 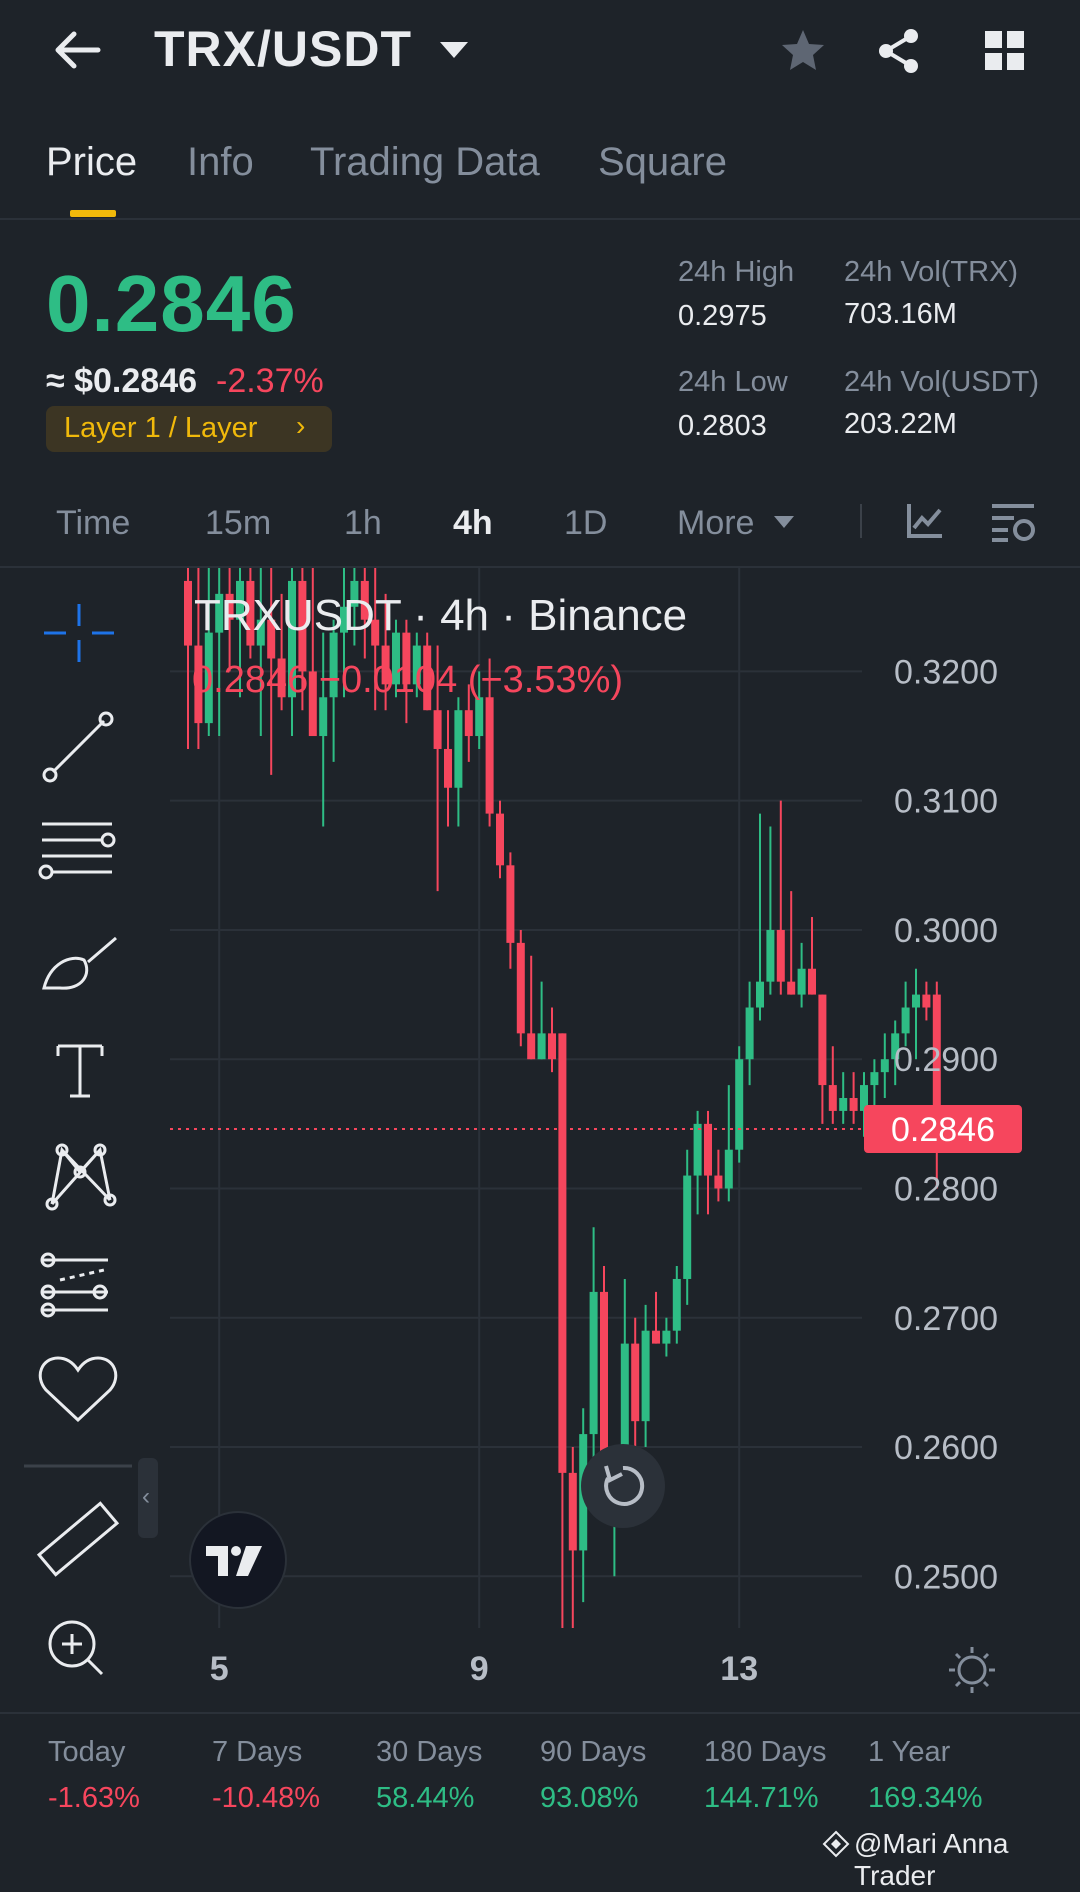 What do you see at coordinates (301, 425) in the screenshot?
I see `chevron-right-icon: ›` at bounding box center [301, 425].